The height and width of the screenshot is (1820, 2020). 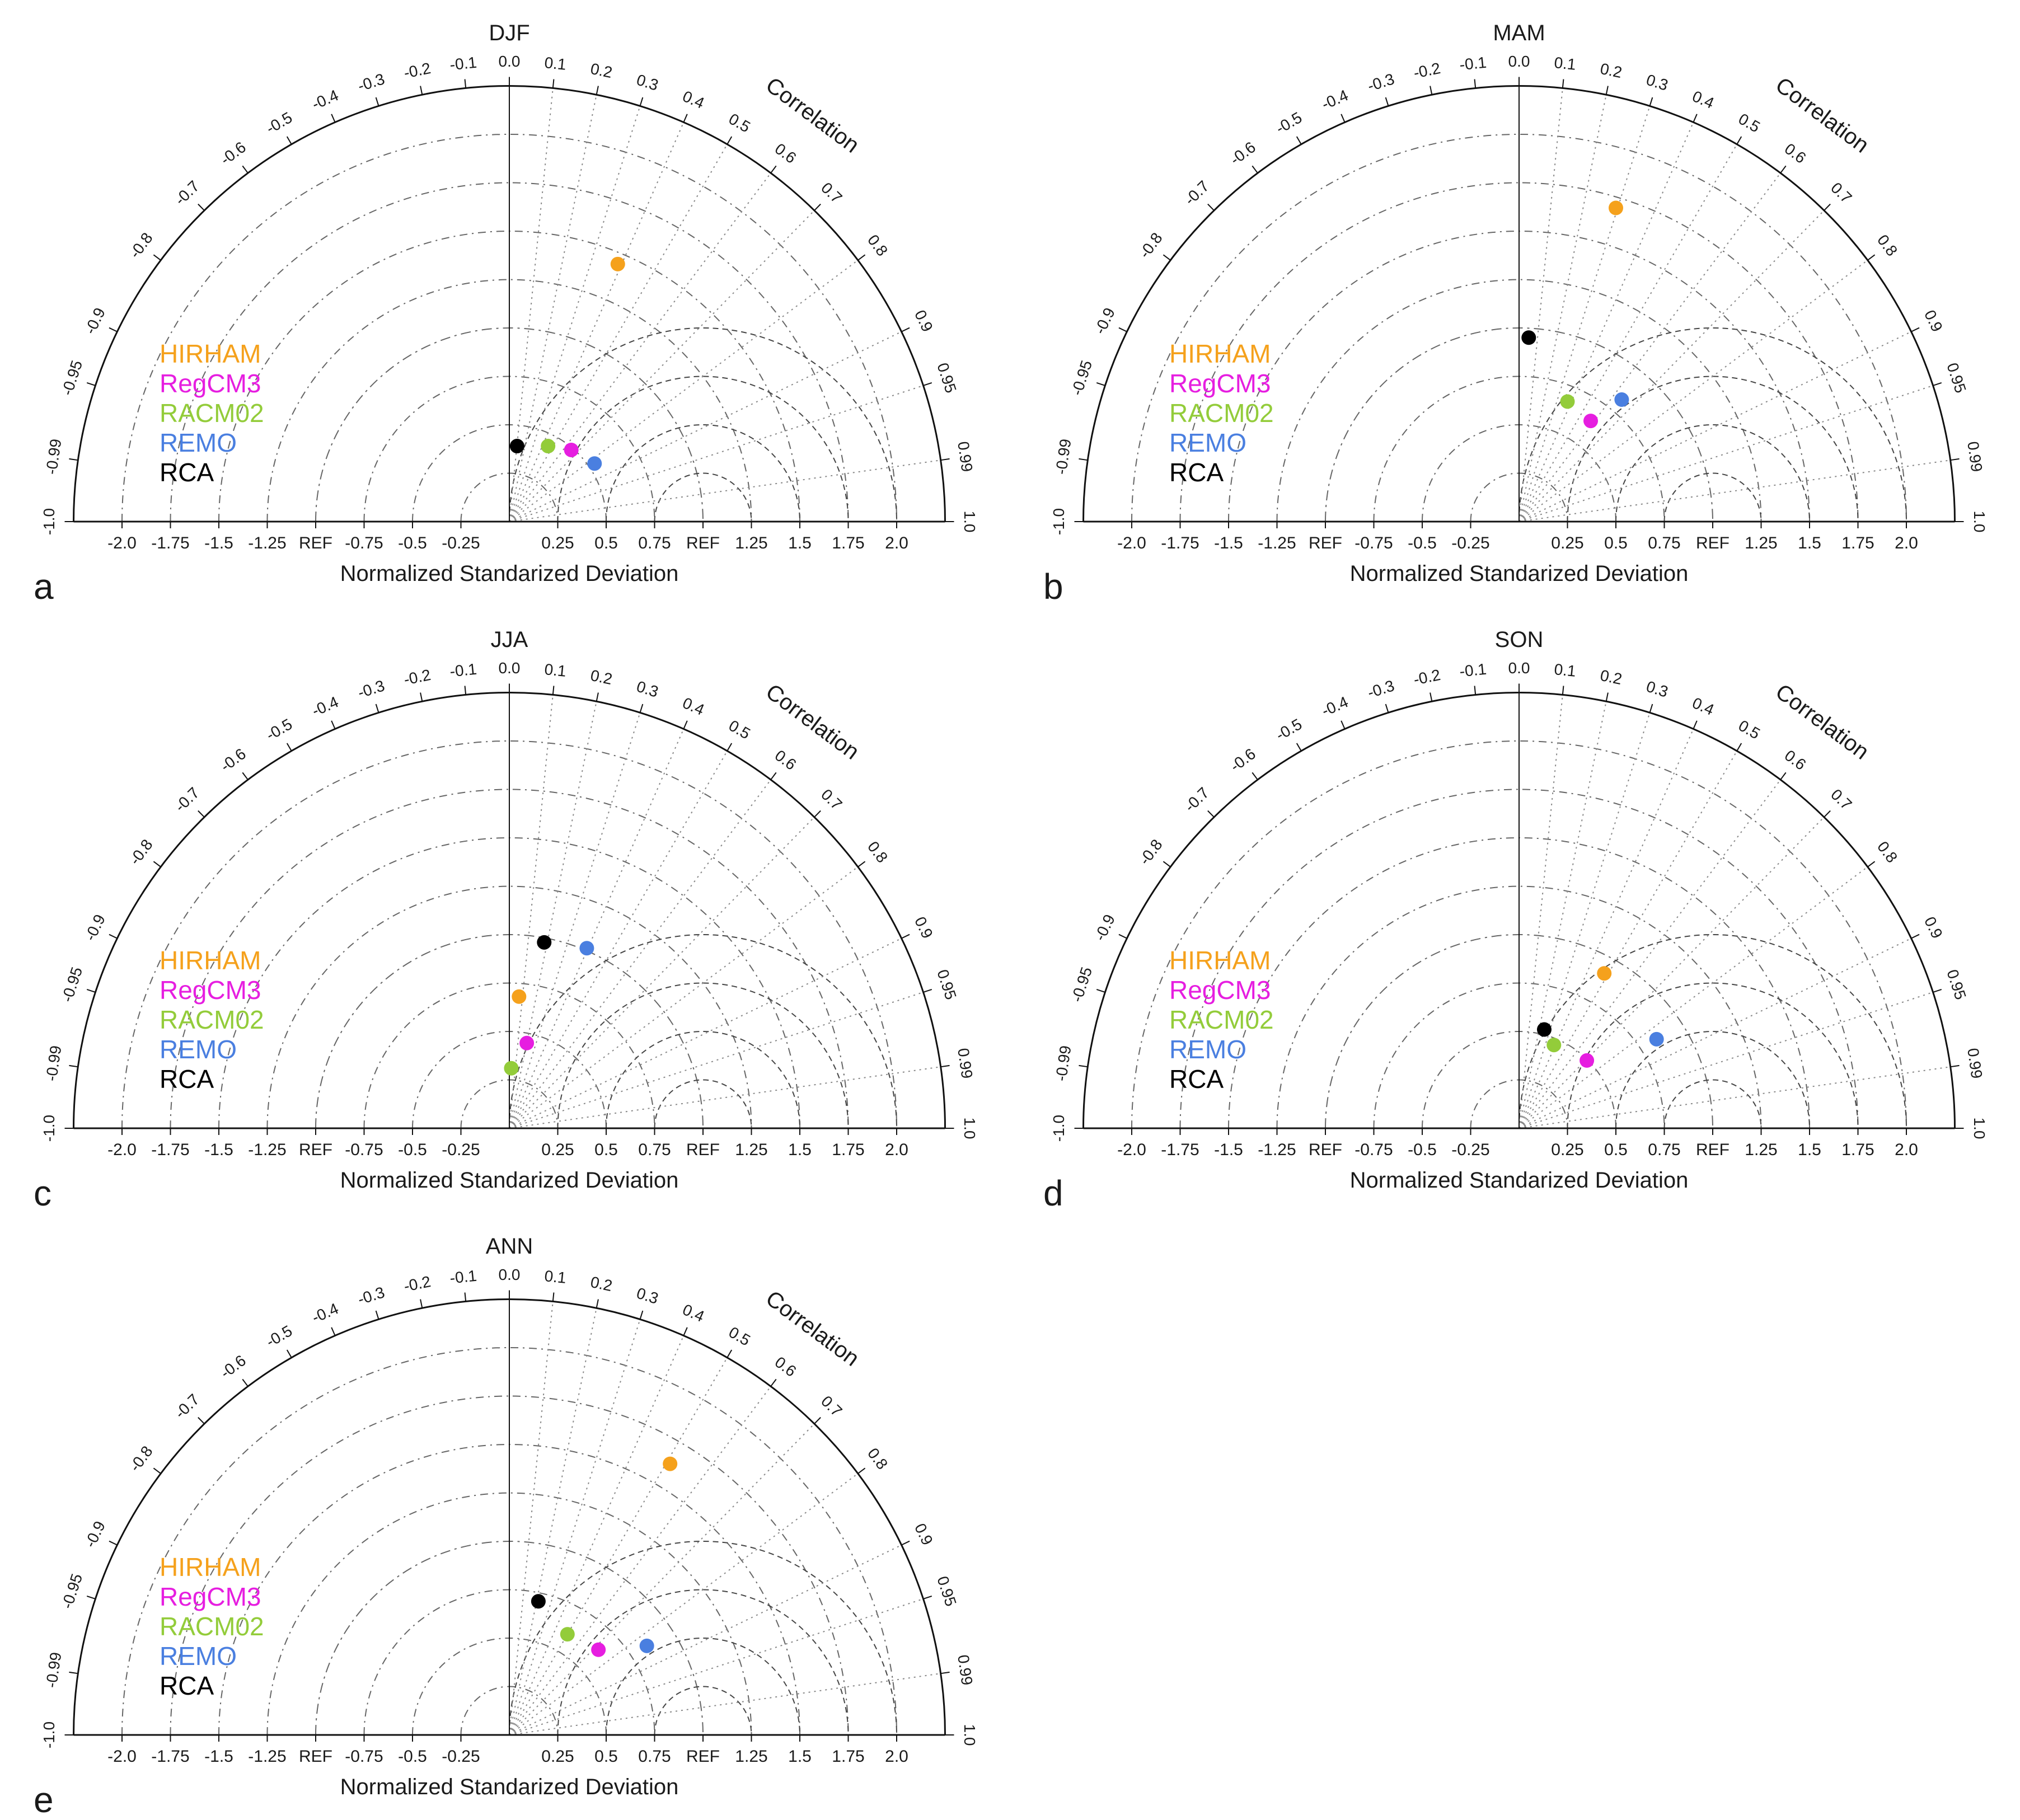 I want to click on chart-title: ANN, so click(x=510, y=1246).